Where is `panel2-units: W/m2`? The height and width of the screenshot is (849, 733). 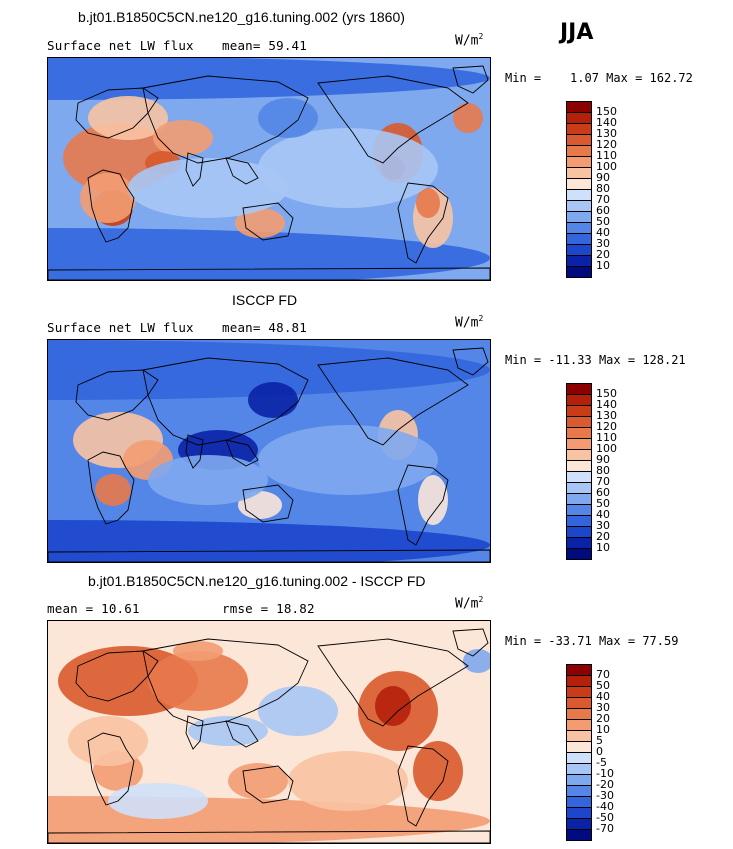 panel2-units: W/m2 is located at coordinates (469, 322).